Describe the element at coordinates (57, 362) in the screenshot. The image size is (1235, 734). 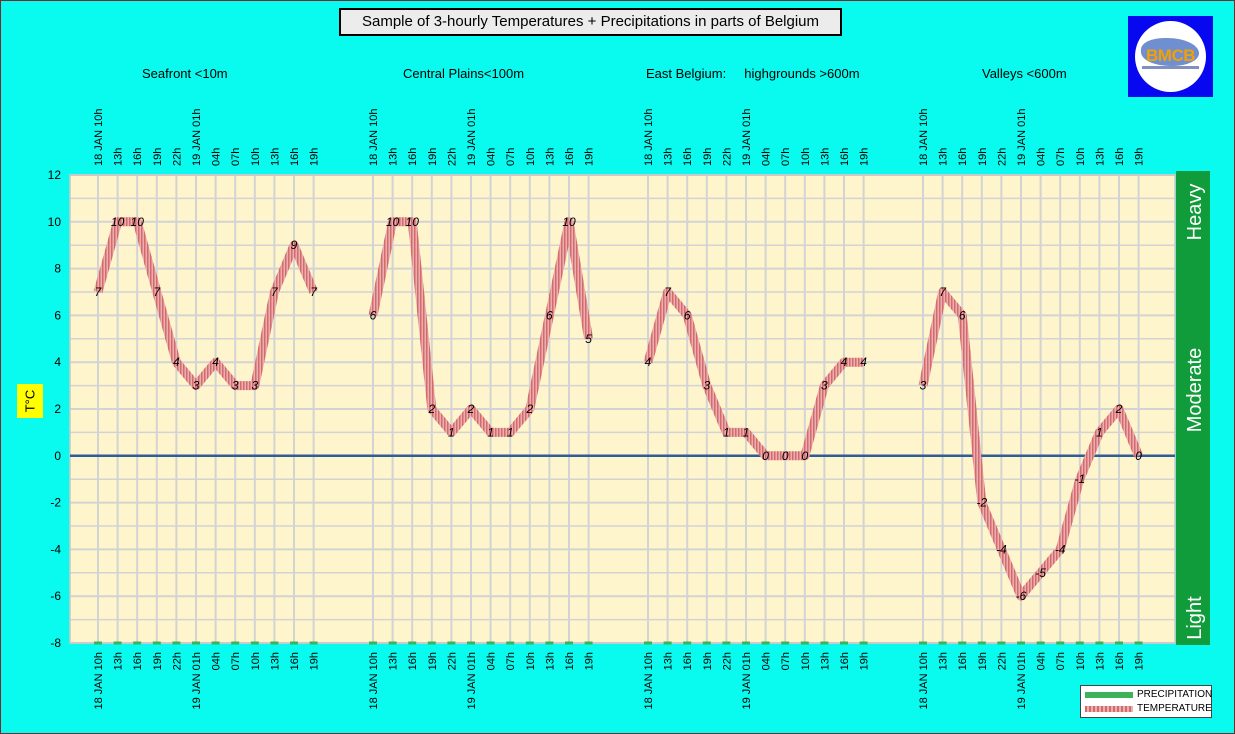
I see `y-tick-label: 4` at that location.